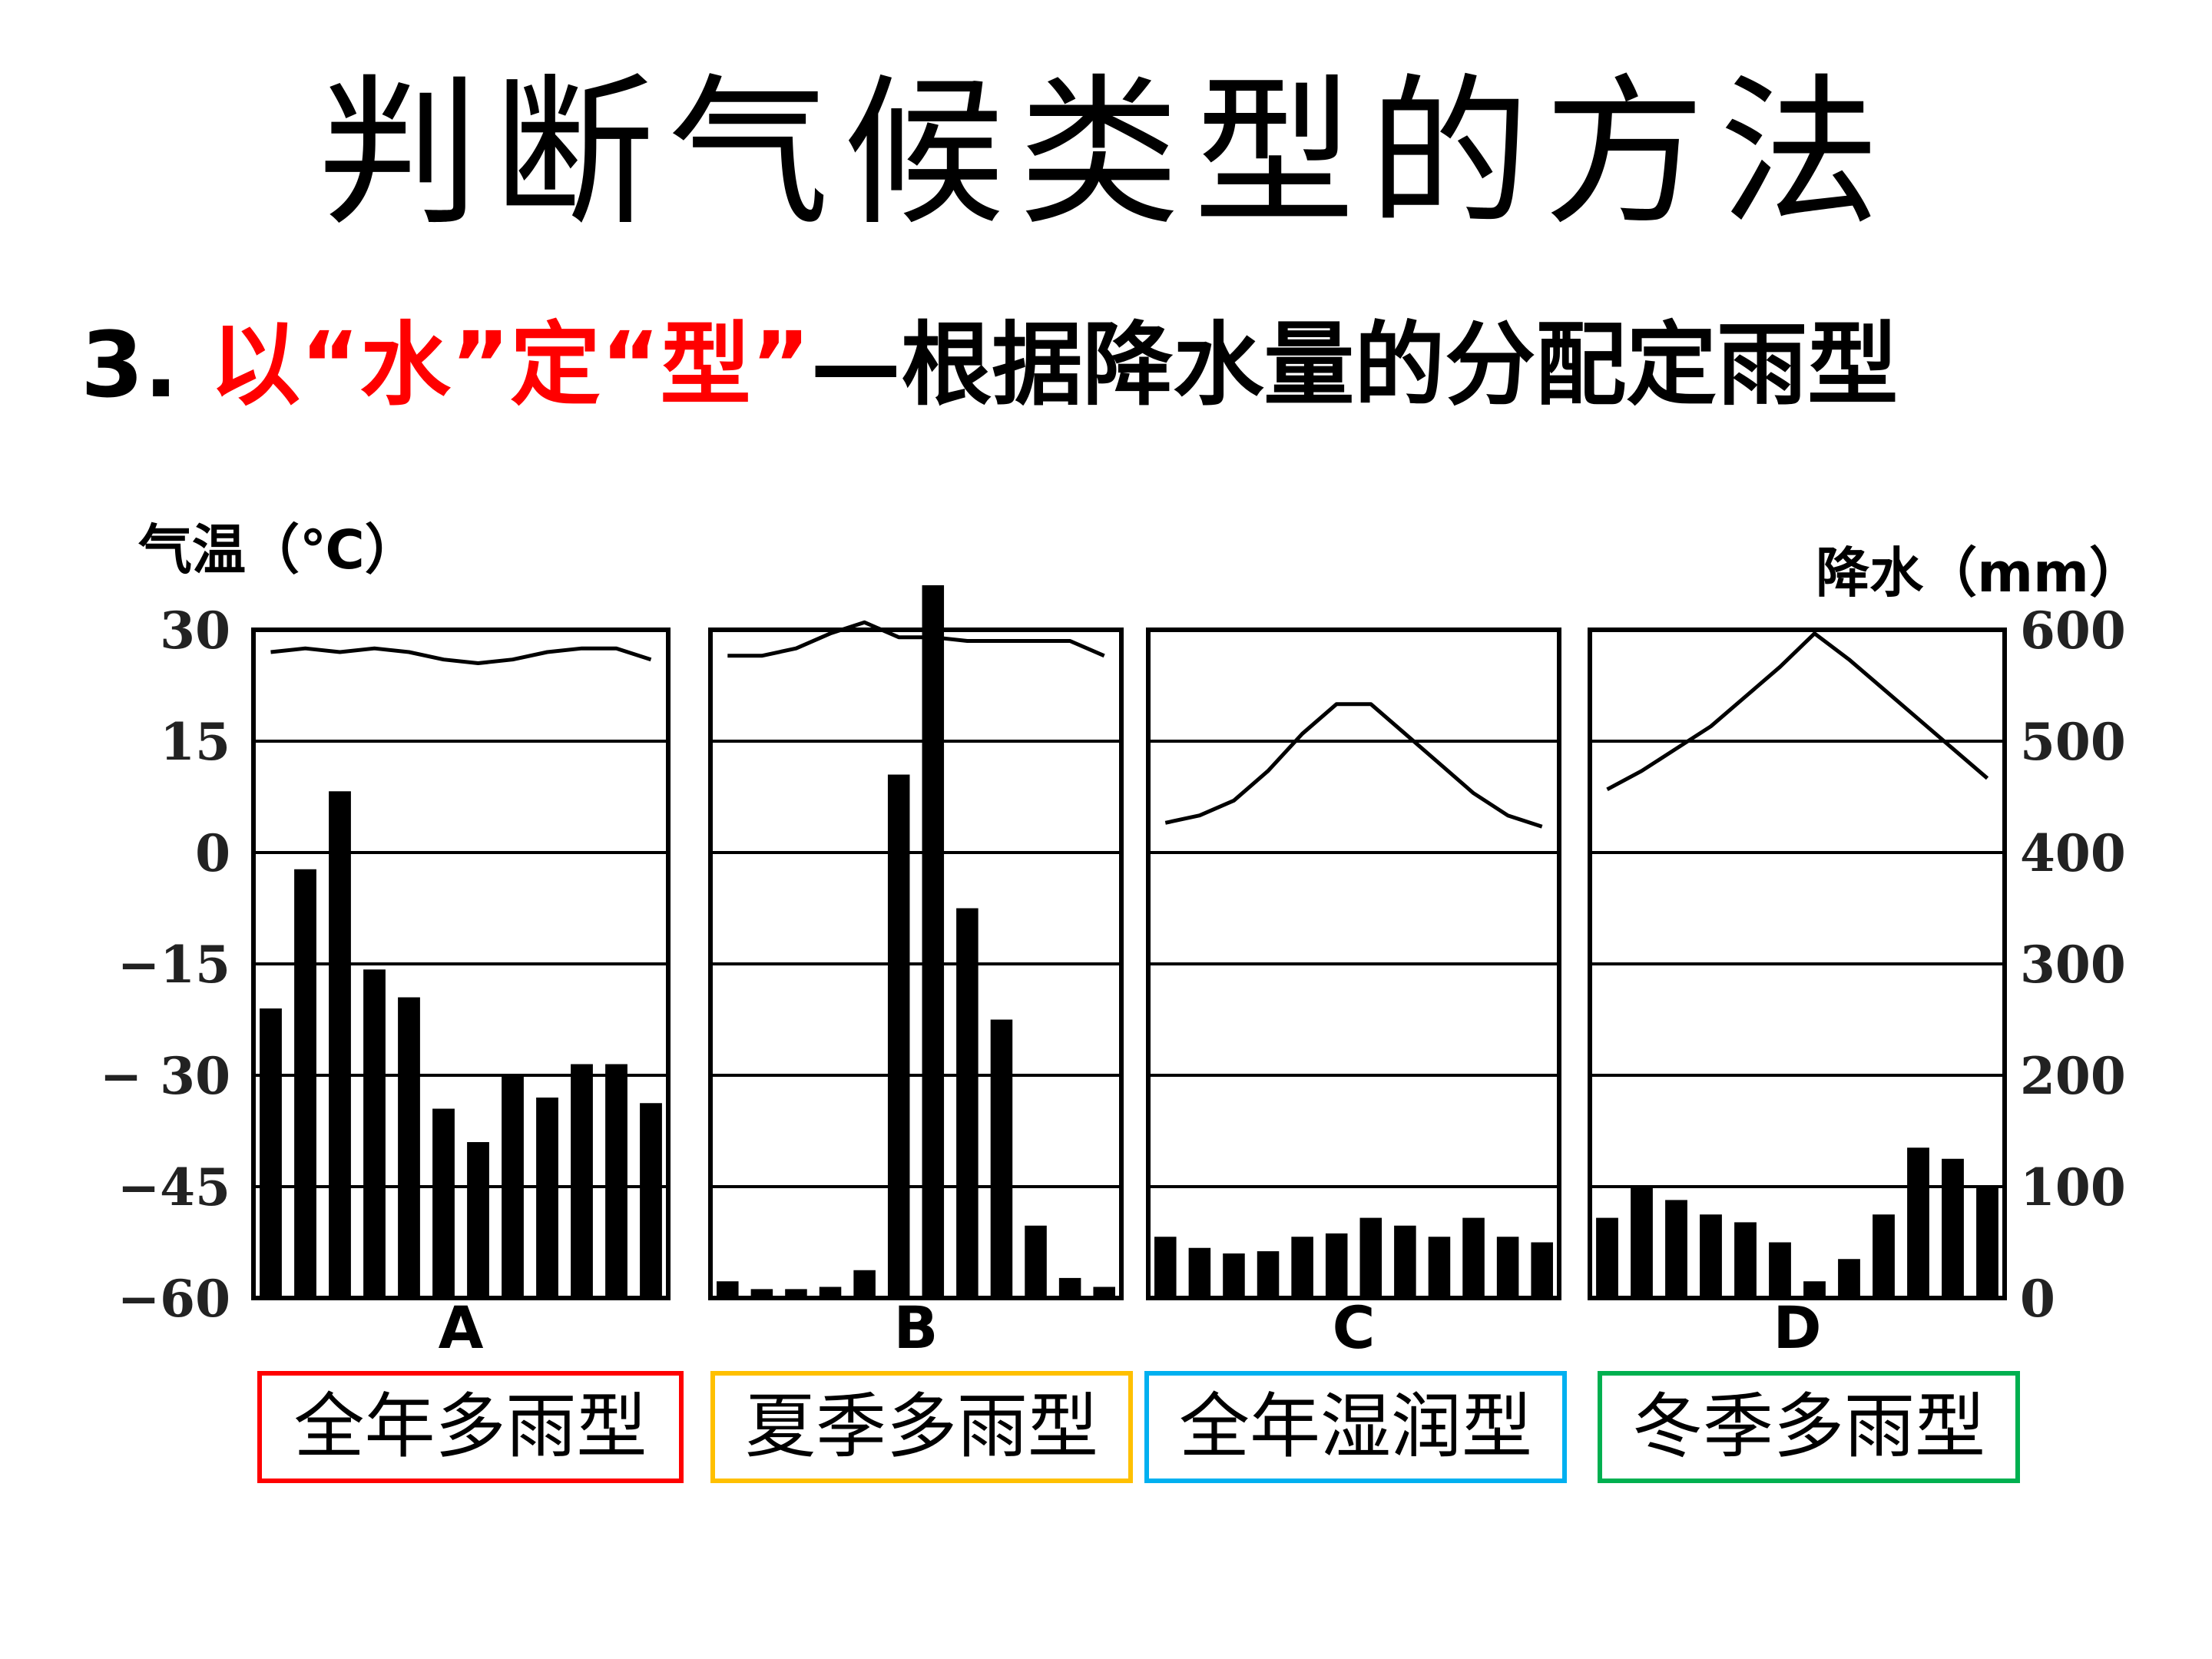  What do you see at coordinates (145, 365) in the screenshot?
I see `subtitle-prefix: 3.` at bounding box center [145, 365].